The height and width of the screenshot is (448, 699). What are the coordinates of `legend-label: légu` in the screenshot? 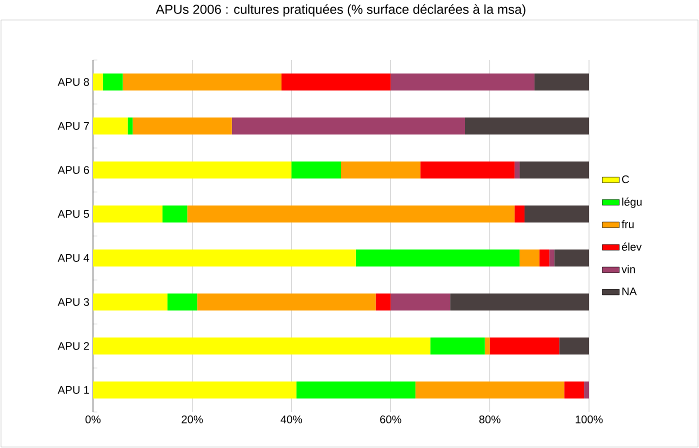 It's located at (632, 203).